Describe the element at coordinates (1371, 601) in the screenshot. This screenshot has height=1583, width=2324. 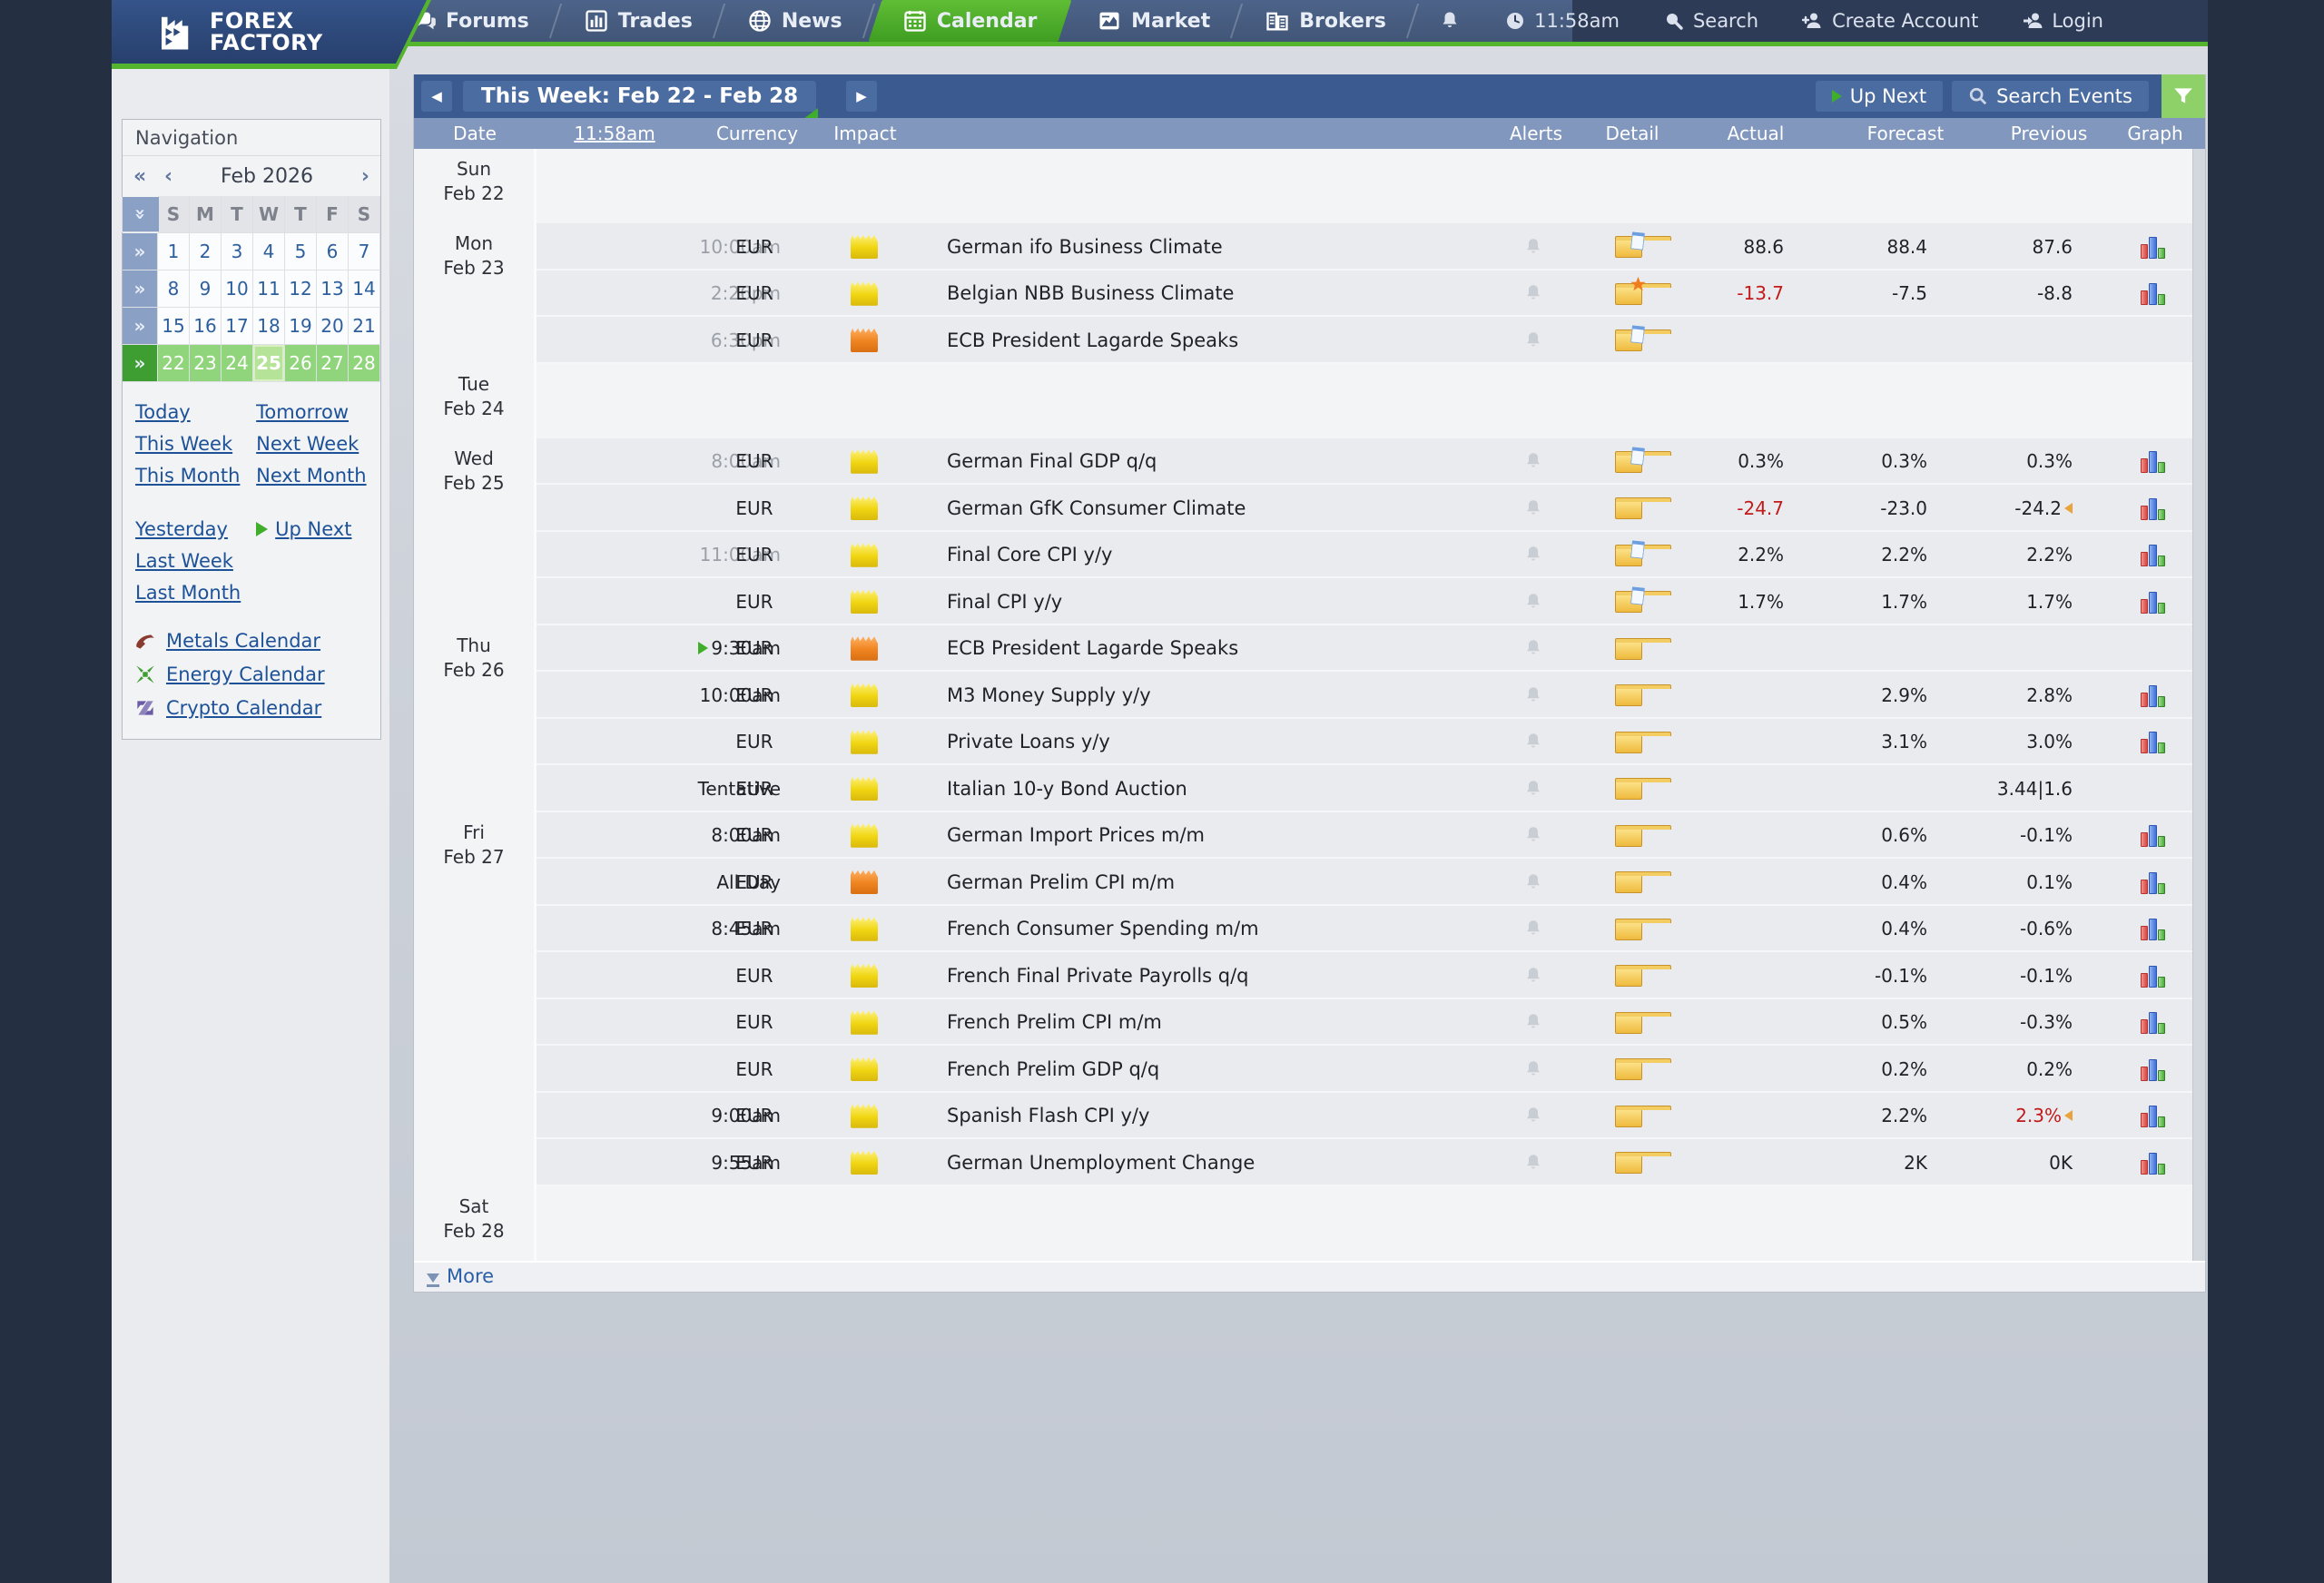
I see `event-row: EUR Final CPI y/y 1.7% 1.7% 1.7%` at that location.